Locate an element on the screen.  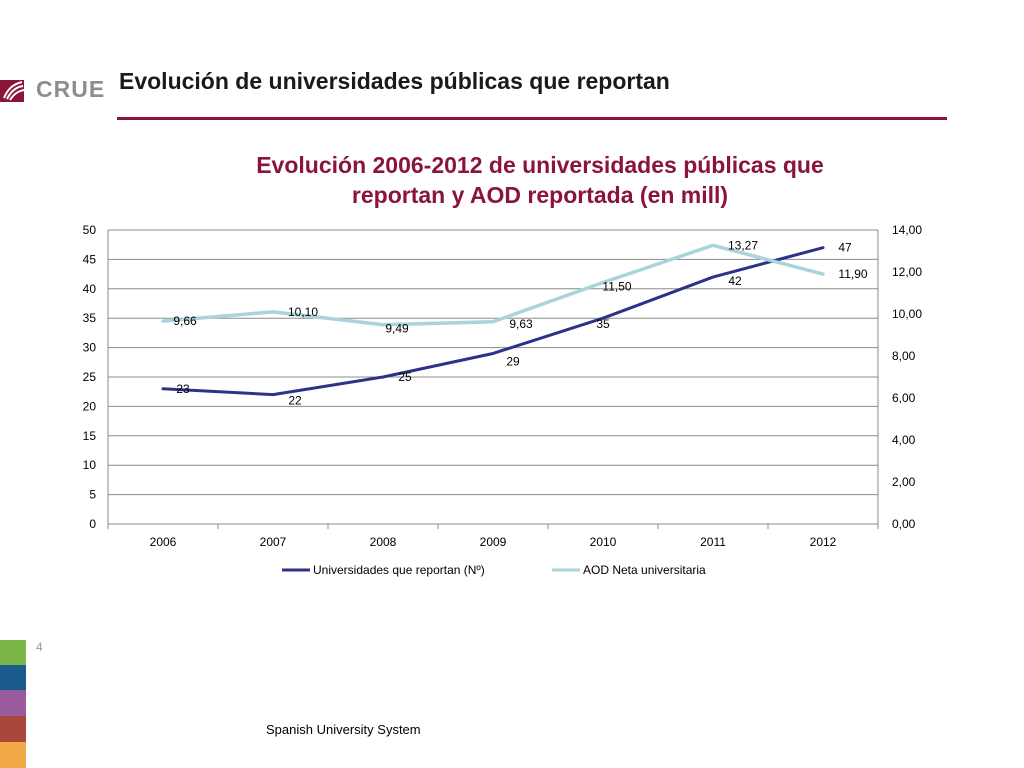
legend-item-universidades: Universidades que reportan (Nº) is located at coordinates (383, 570).